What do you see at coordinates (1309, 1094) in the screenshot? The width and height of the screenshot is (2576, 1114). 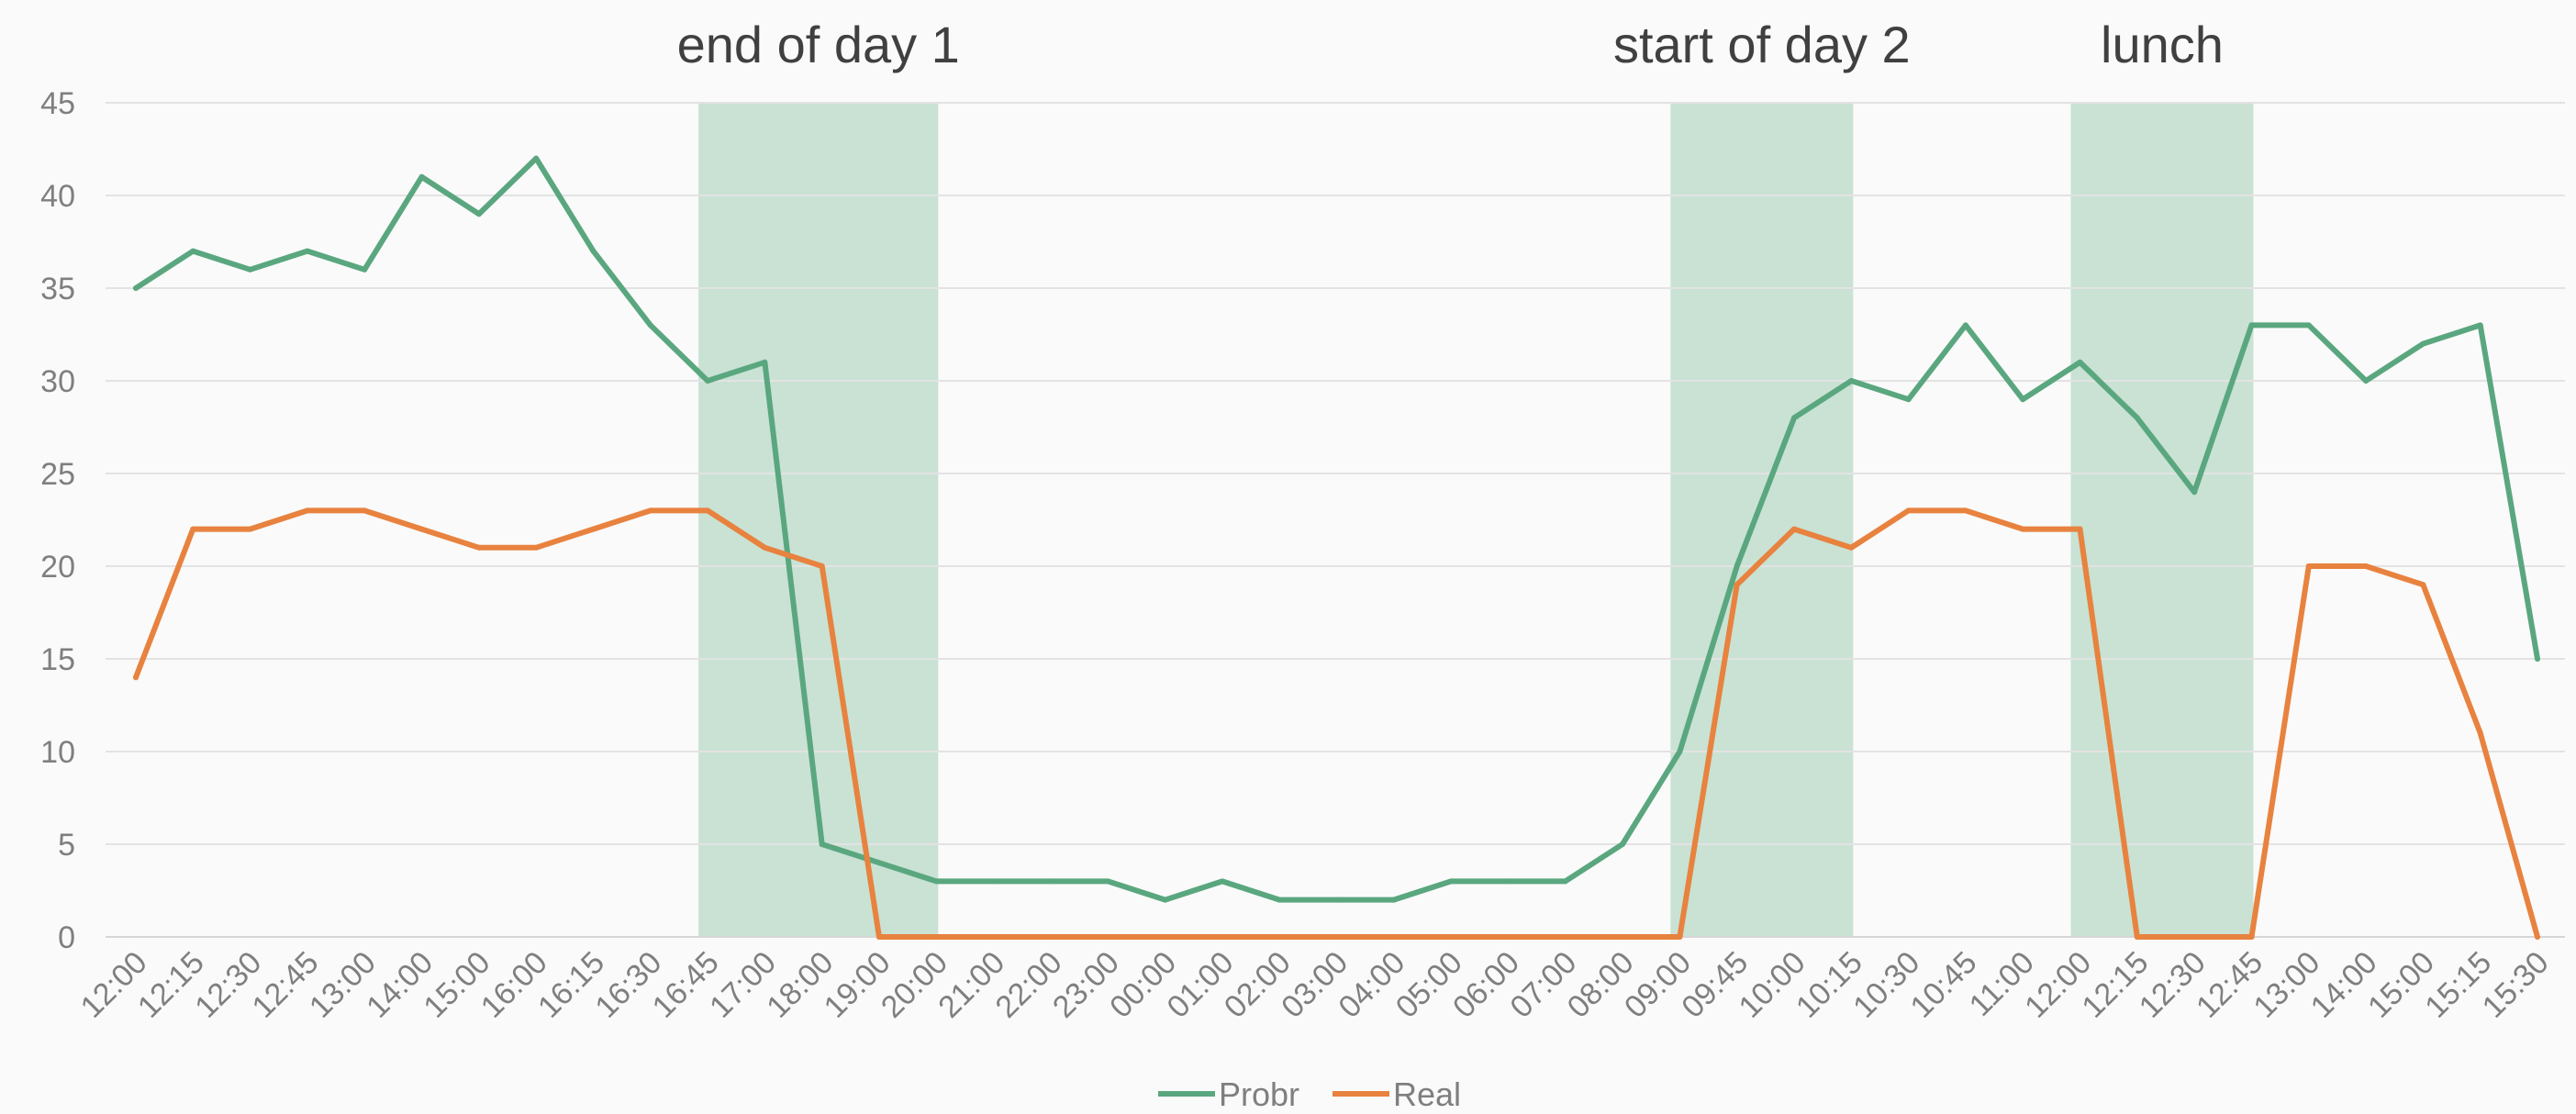 I see `legend: Probr Real` at bounding box center [1309, 1094].